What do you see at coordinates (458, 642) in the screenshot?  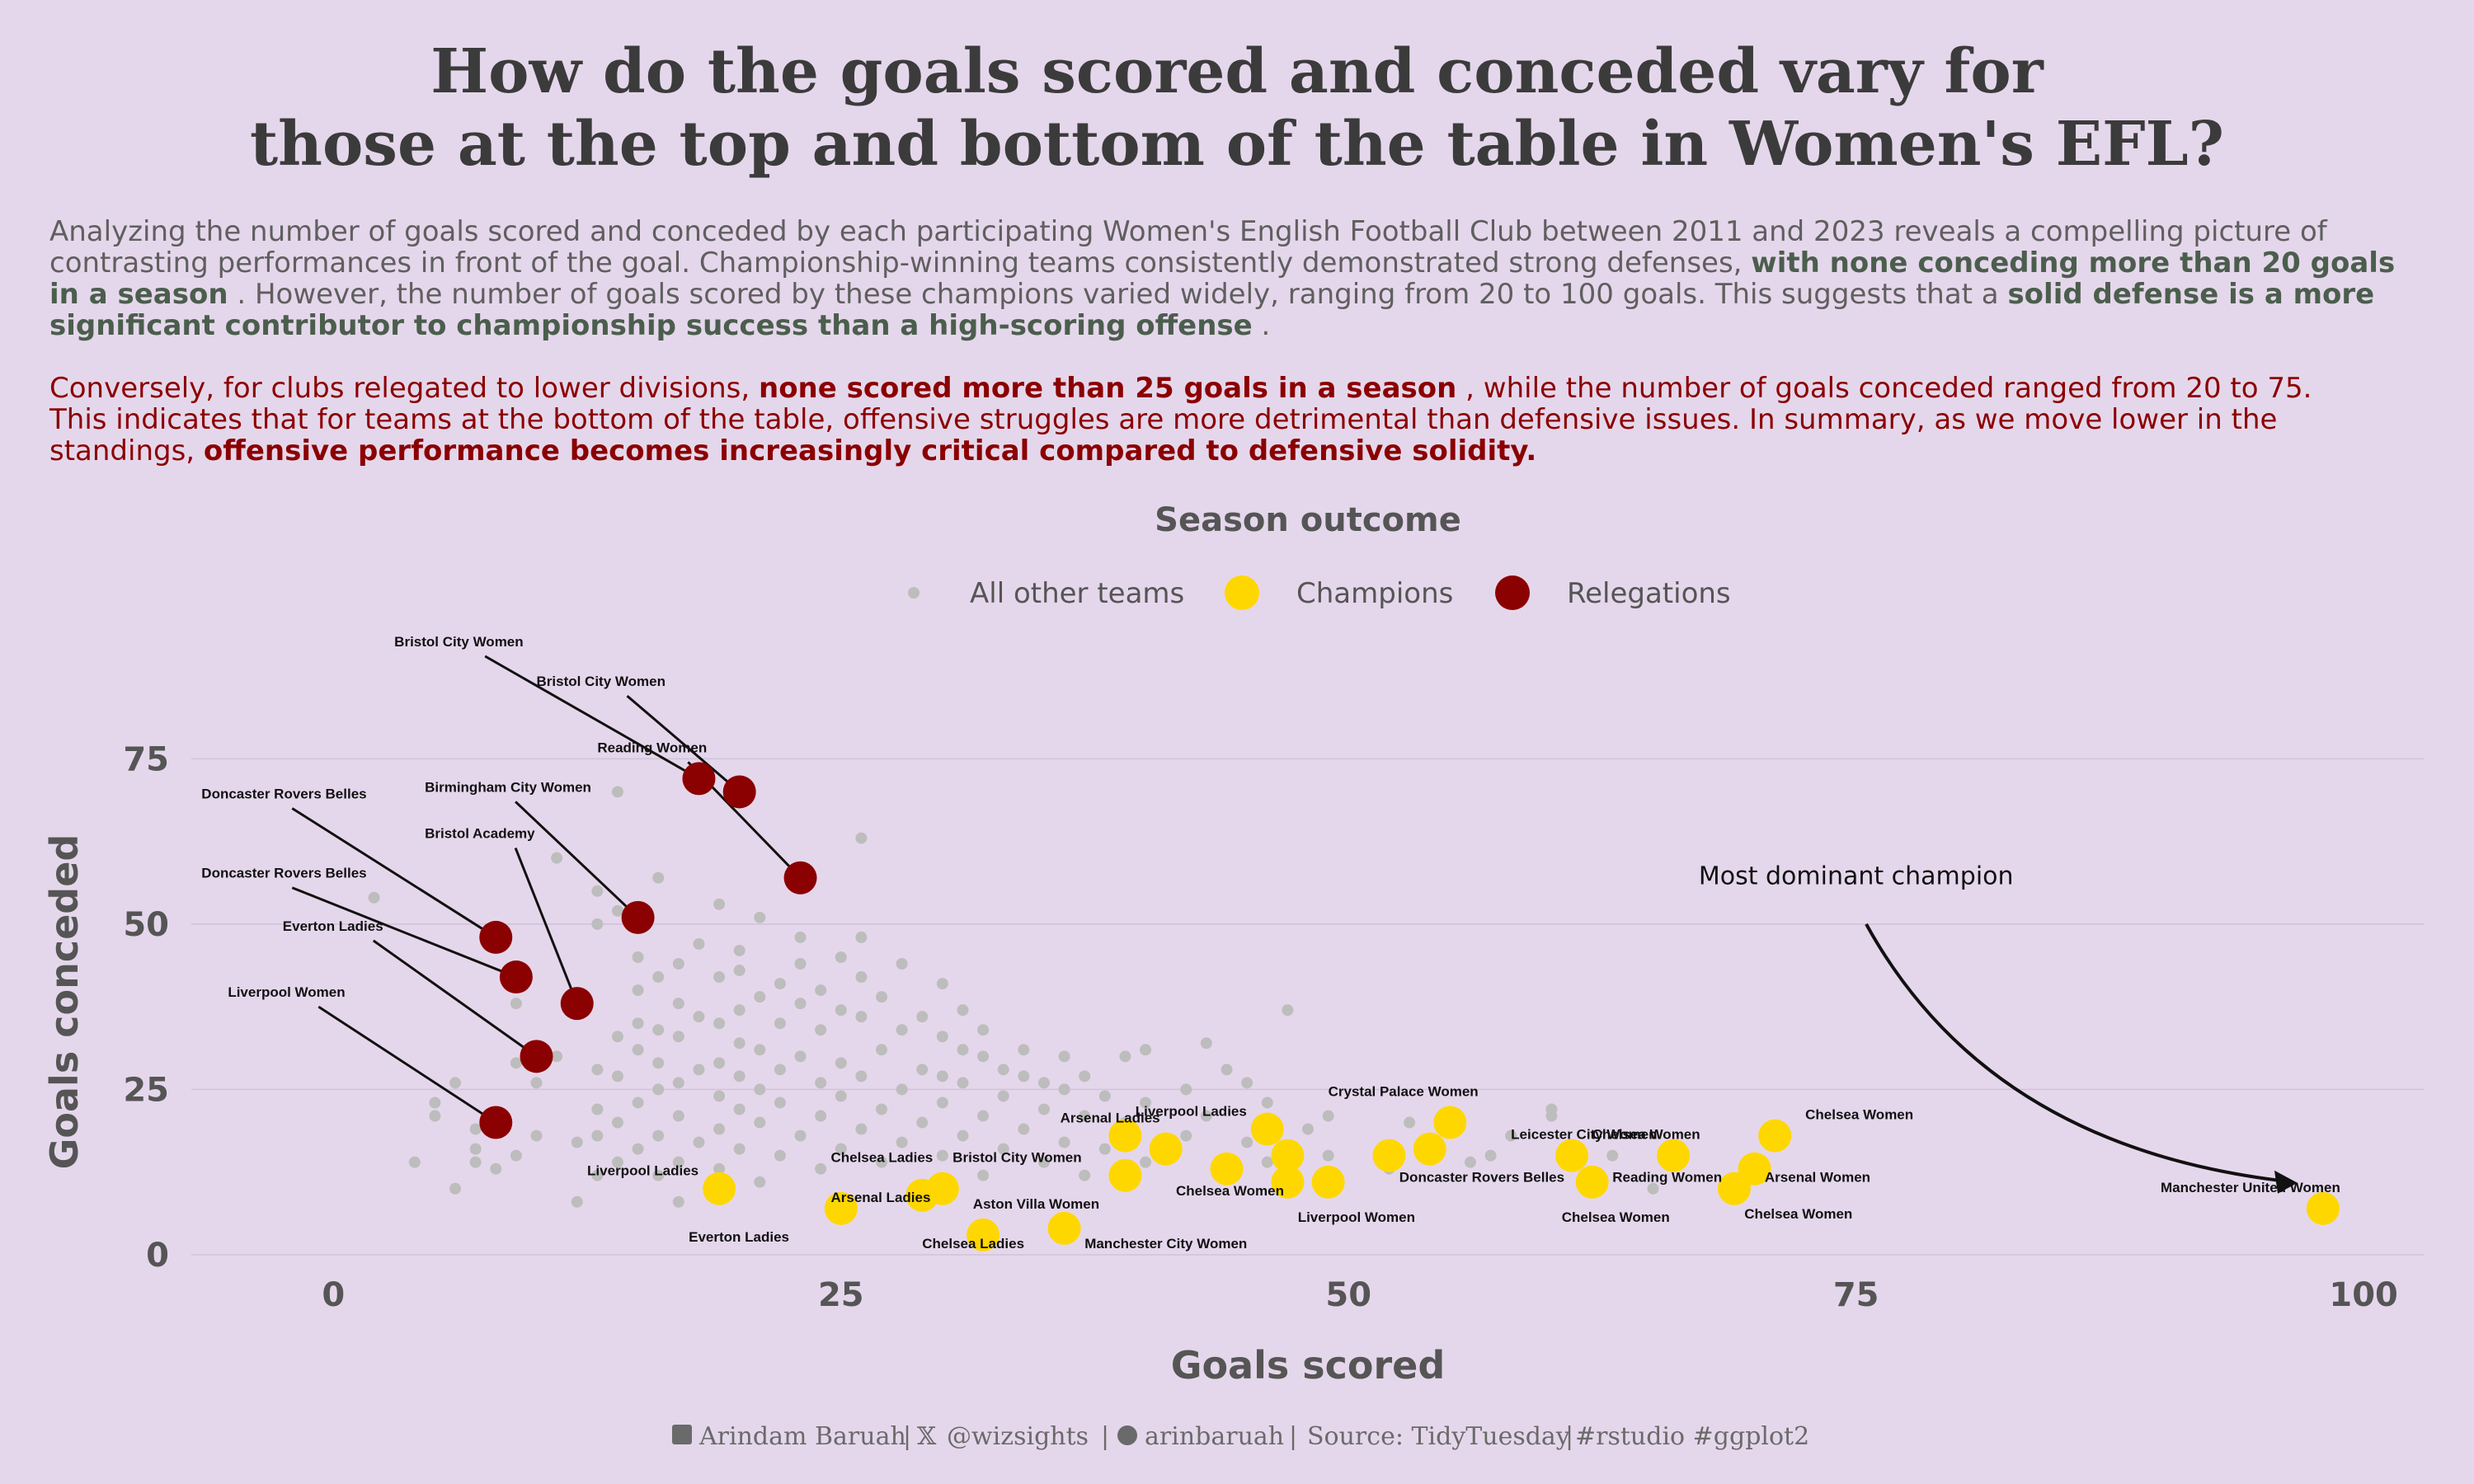 I see `point-label: Bristol City Women` at bounding box center [458, 642].